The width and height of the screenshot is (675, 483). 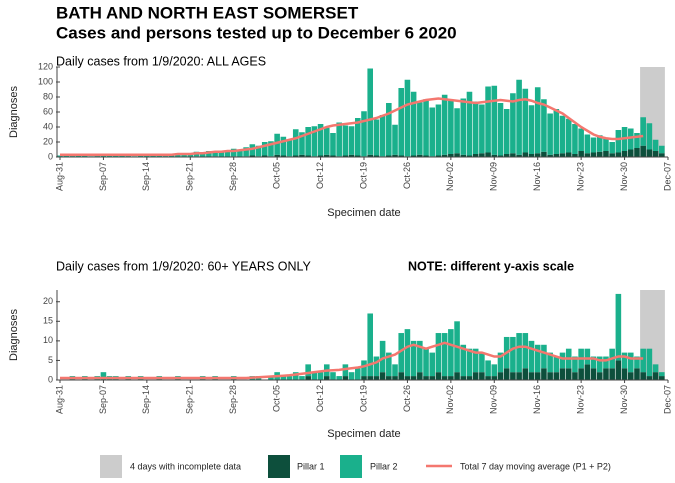 I want to click on legend-label: Total 7 day moving average (P1 + P2), so click(x=535, y=466).